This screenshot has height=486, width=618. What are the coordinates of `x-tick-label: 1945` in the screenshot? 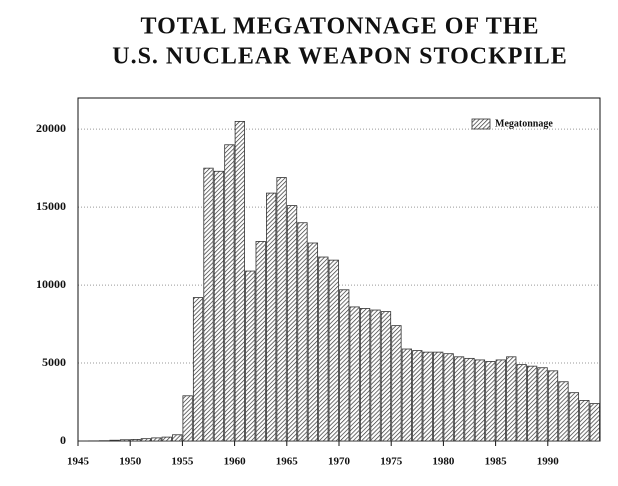 It's located at (78, 462).